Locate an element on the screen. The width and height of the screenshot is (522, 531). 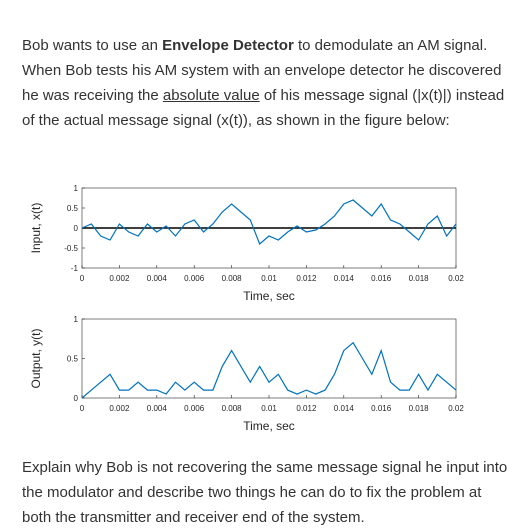
y-axis-label: Output, y(t) is located at coordinates (36, 358).